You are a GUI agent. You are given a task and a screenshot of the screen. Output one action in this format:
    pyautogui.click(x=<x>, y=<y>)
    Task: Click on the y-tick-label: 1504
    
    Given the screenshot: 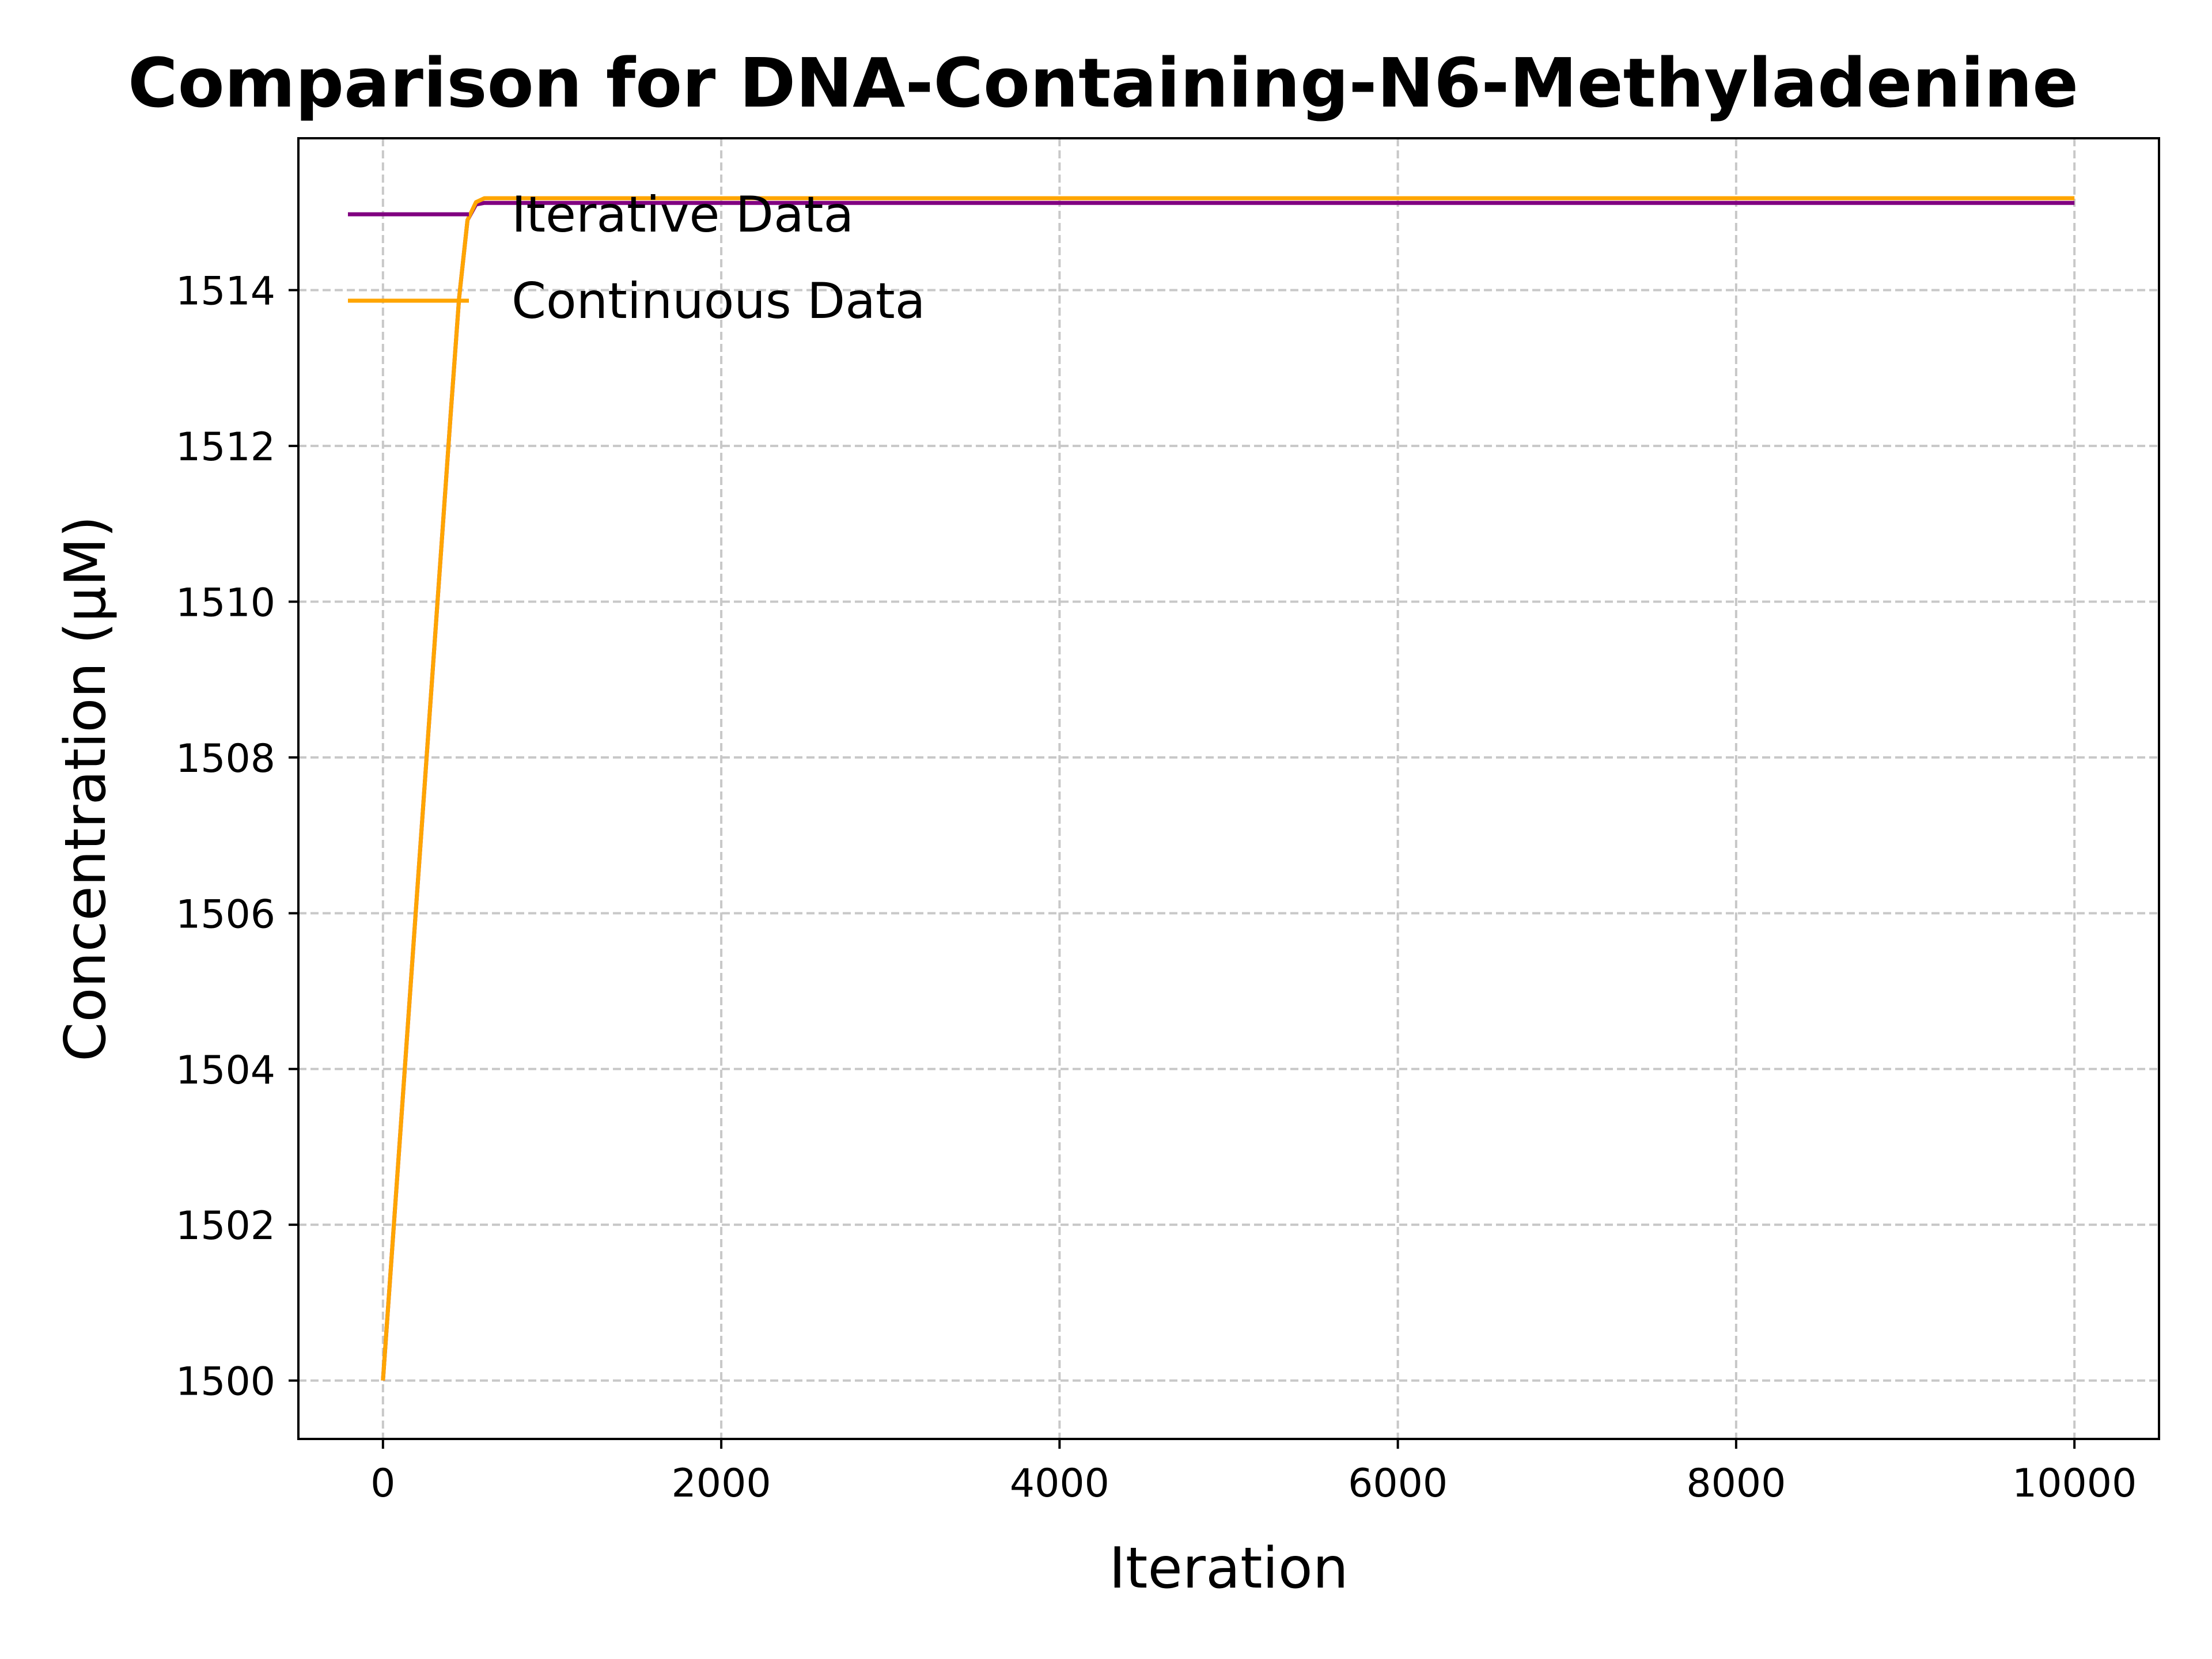 What is the action you would take?
    pyautogui.click(x=225, y=1070)
    